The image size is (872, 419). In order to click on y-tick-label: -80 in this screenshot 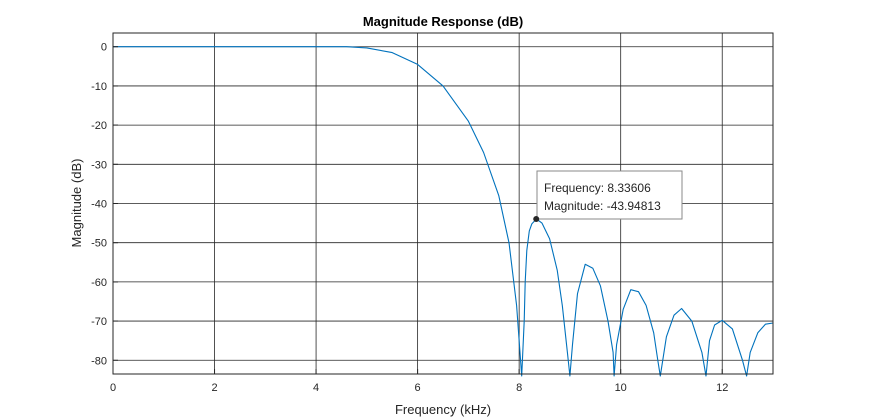, I will do `click(99, 361)`.